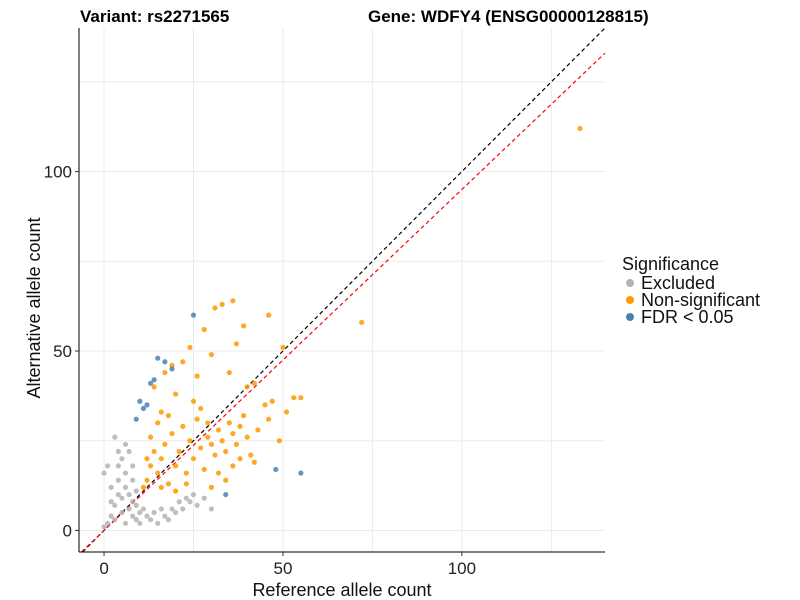 This screenshot has height=600, width=800. What do you see at coordinates (687, 317) in the screenshot?
I see `legend-label-fdr: FDR < 0.05` at bounding box center [687, 317].